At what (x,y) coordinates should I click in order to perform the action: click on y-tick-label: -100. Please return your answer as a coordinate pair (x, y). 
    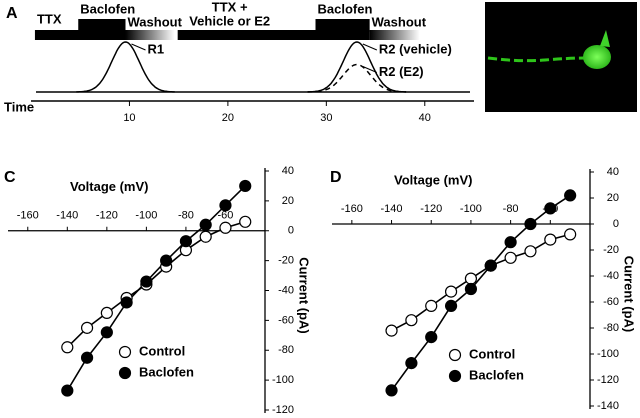
    Looking at the image, I should click on (283, 380).